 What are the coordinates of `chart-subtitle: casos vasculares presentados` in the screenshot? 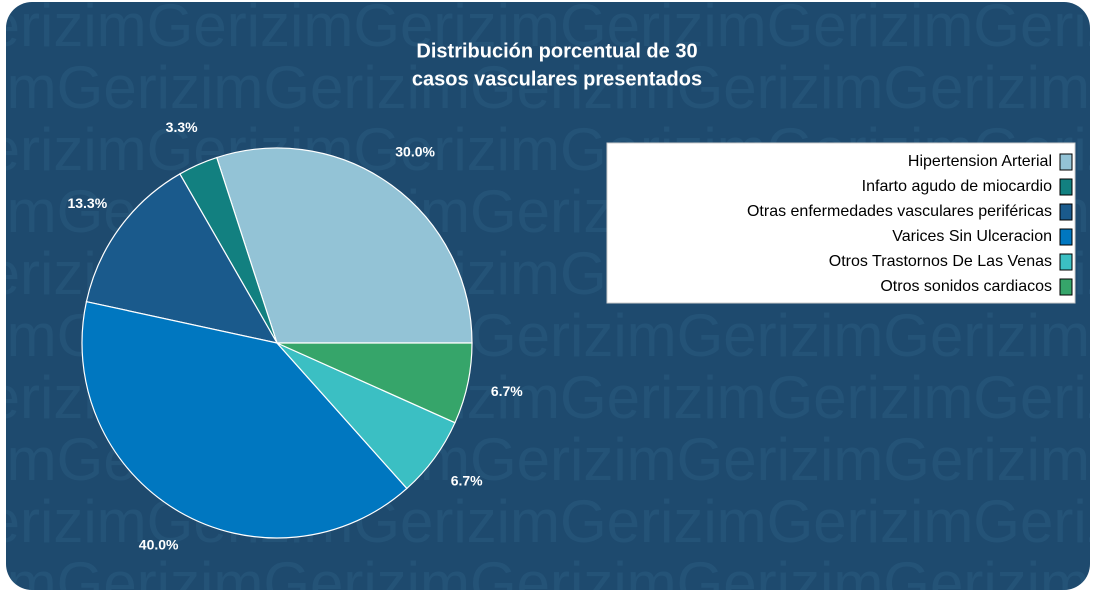 It's located at (557, 79).